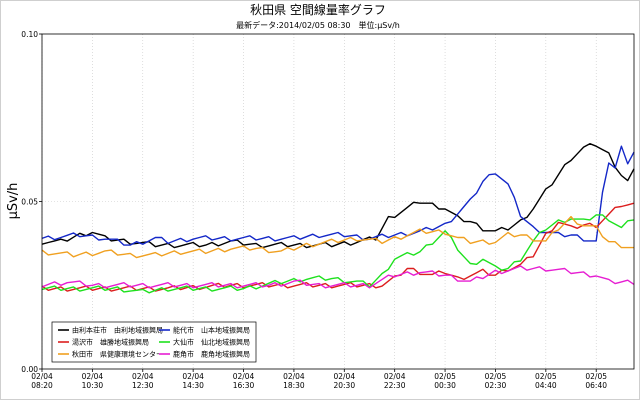 The width and height of the screenshot is (640, 400). What do you see at coordinates (42, 385) in the screenshot?
I see `x-tick-time: 08:20` at bounding box center [42, 385].